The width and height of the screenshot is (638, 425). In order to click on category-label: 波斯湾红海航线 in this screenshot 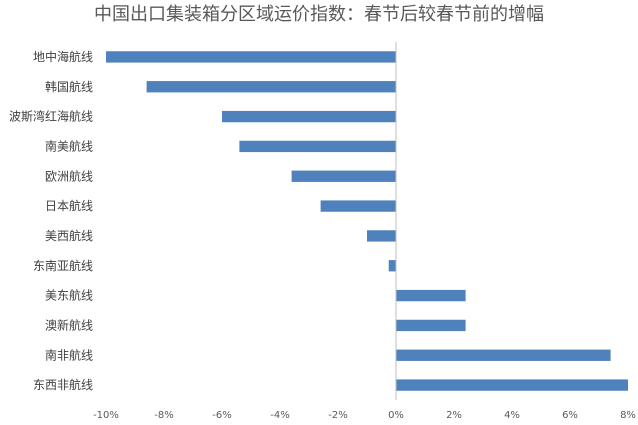, I will do `click(51, 116)`.